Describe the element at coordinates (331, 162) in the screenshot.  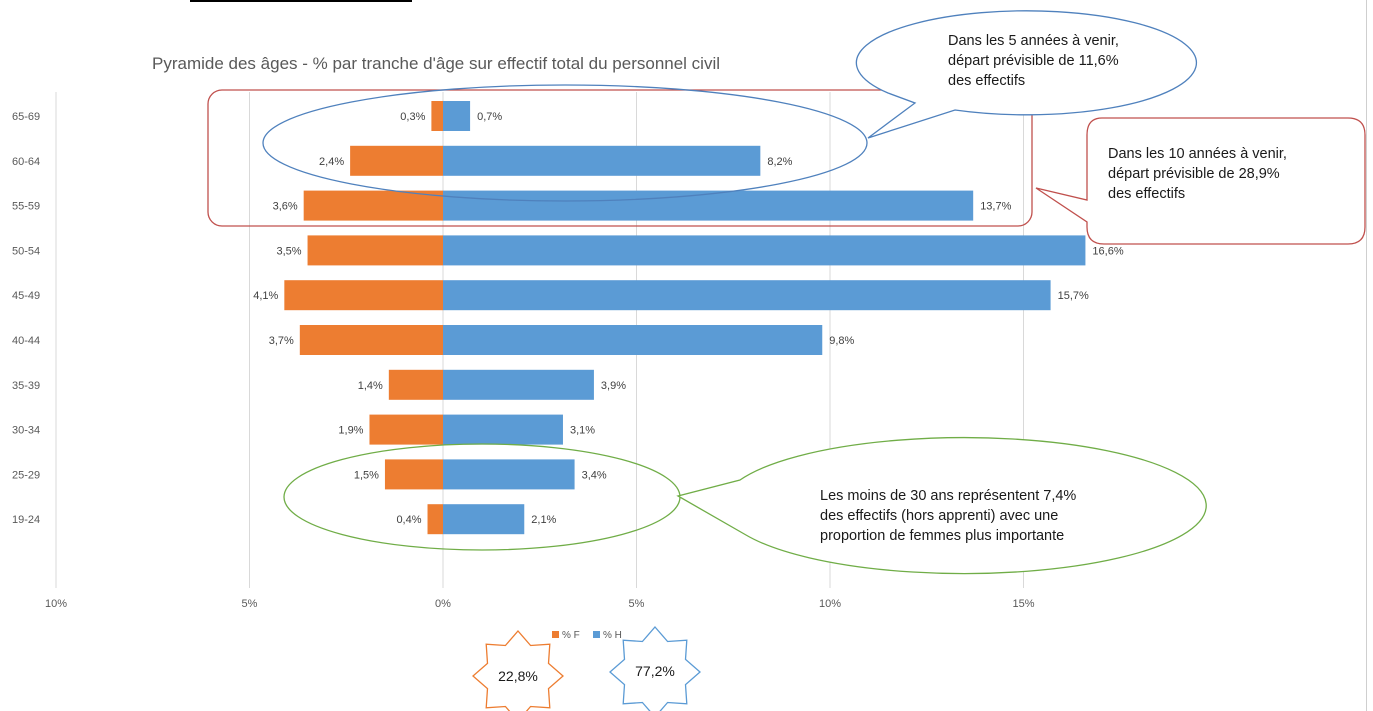
I see `data-label-female: 2,4%` at that location.